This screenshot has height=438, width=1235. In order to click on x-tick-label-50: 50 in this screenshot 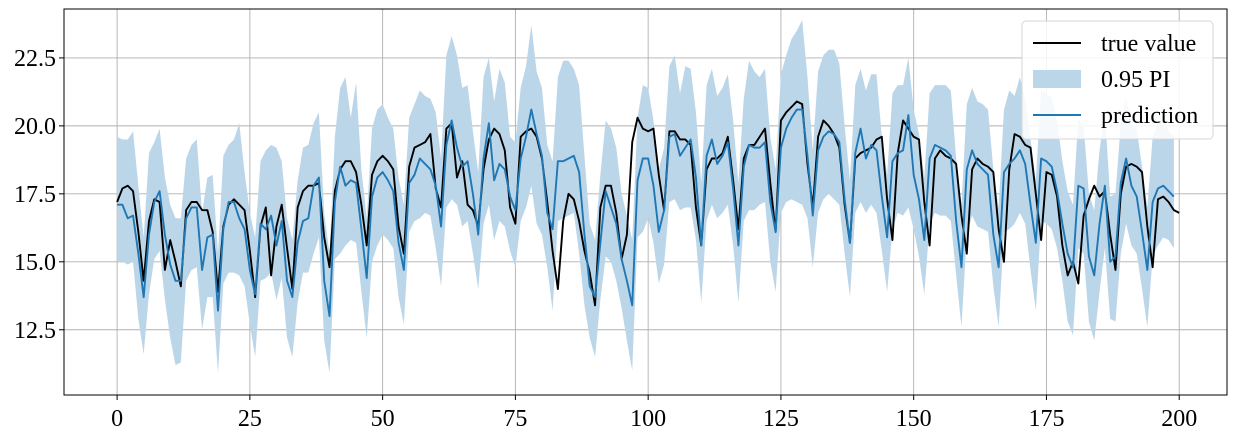, I will do `click(383, 419)`.